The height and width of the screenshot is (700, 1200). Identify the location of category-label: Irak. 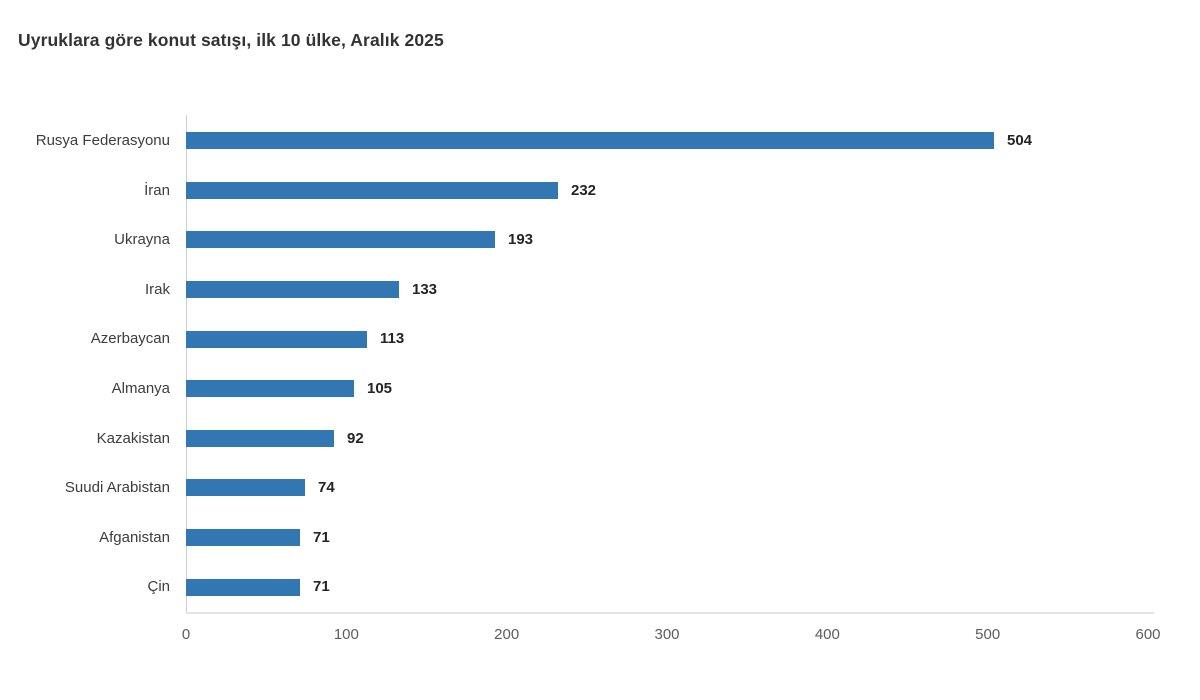
(157, 289).